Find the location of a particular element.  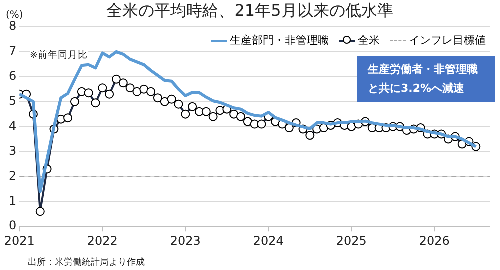

y-axis-title: (%) is located at coordinates (15, 15).